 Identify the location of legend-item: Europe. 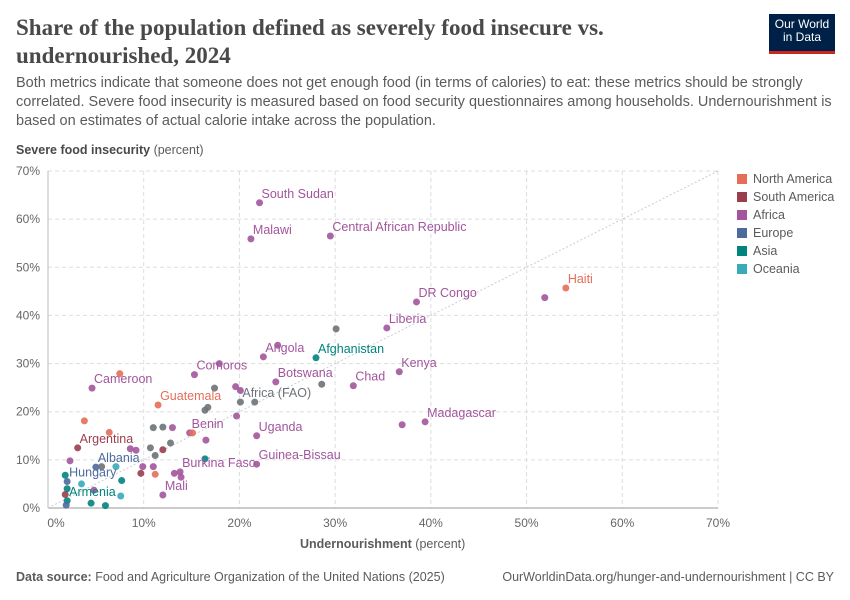
(785, 233).